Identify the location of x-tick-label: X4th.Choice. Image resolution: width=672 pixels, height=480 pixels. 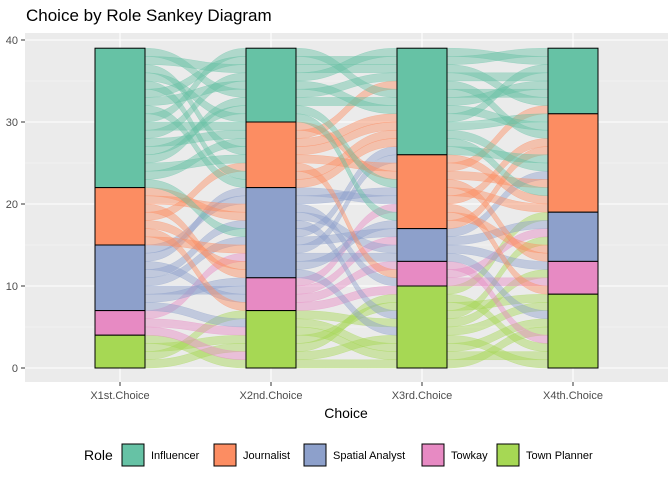
(573, 396).